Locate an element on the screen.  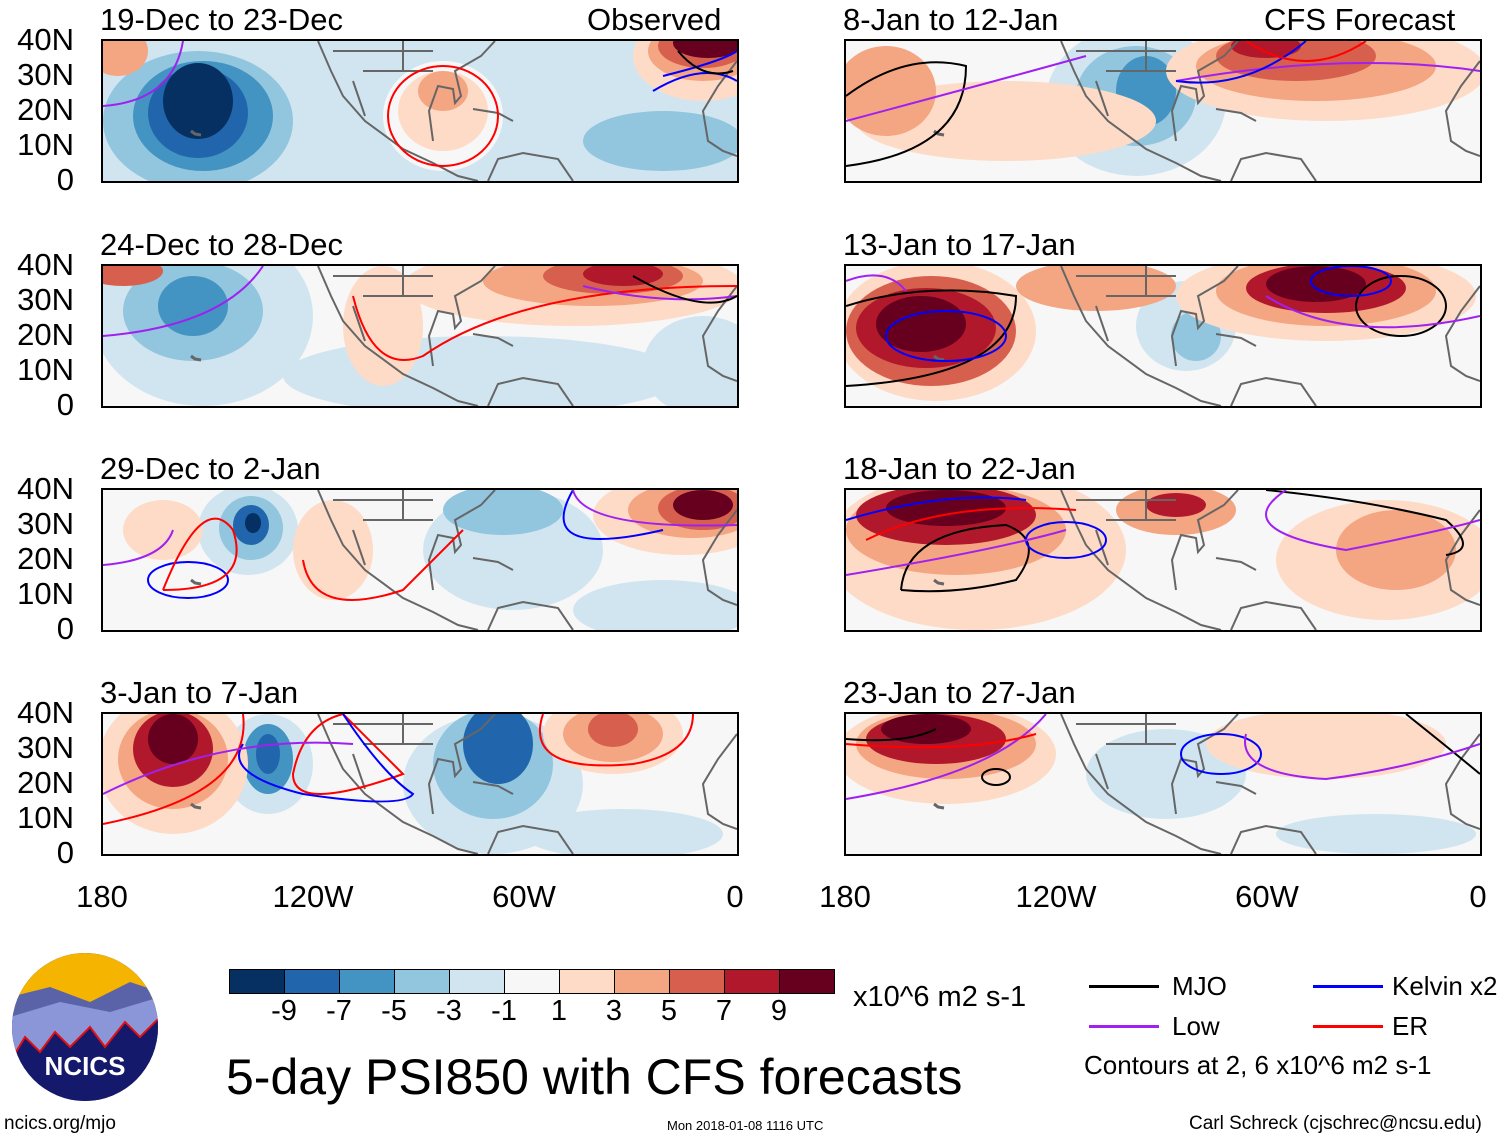
legend-mjo: MJO is located at coordinates (1199, 986).